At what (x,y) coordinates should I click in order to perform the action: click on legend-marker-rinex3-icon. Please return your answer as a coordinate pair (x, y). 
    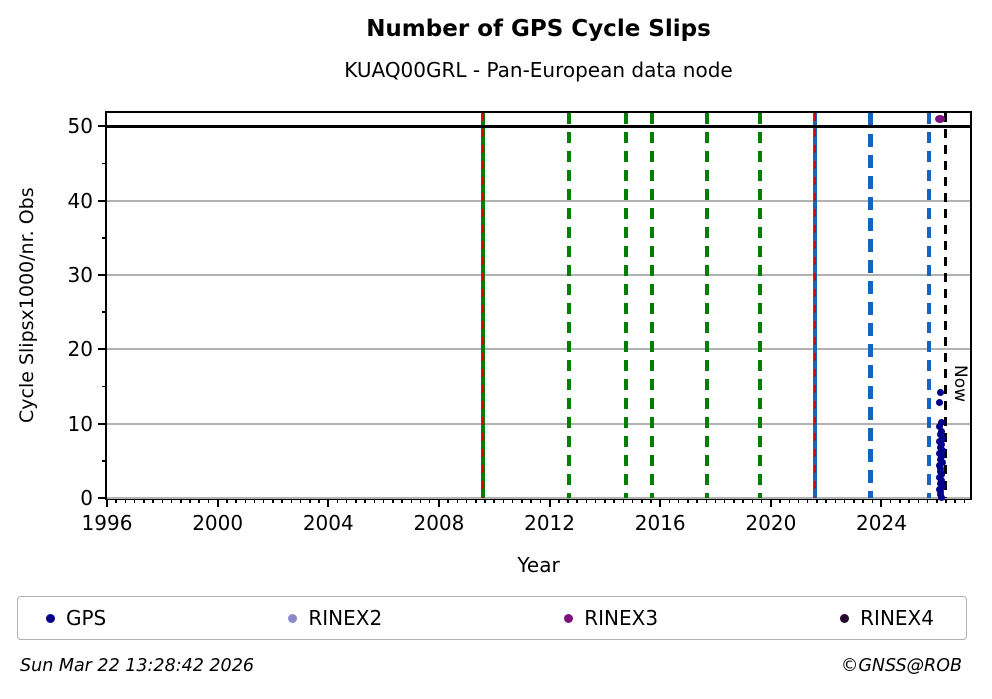
    Looking at the image, I should click on (569, 618).